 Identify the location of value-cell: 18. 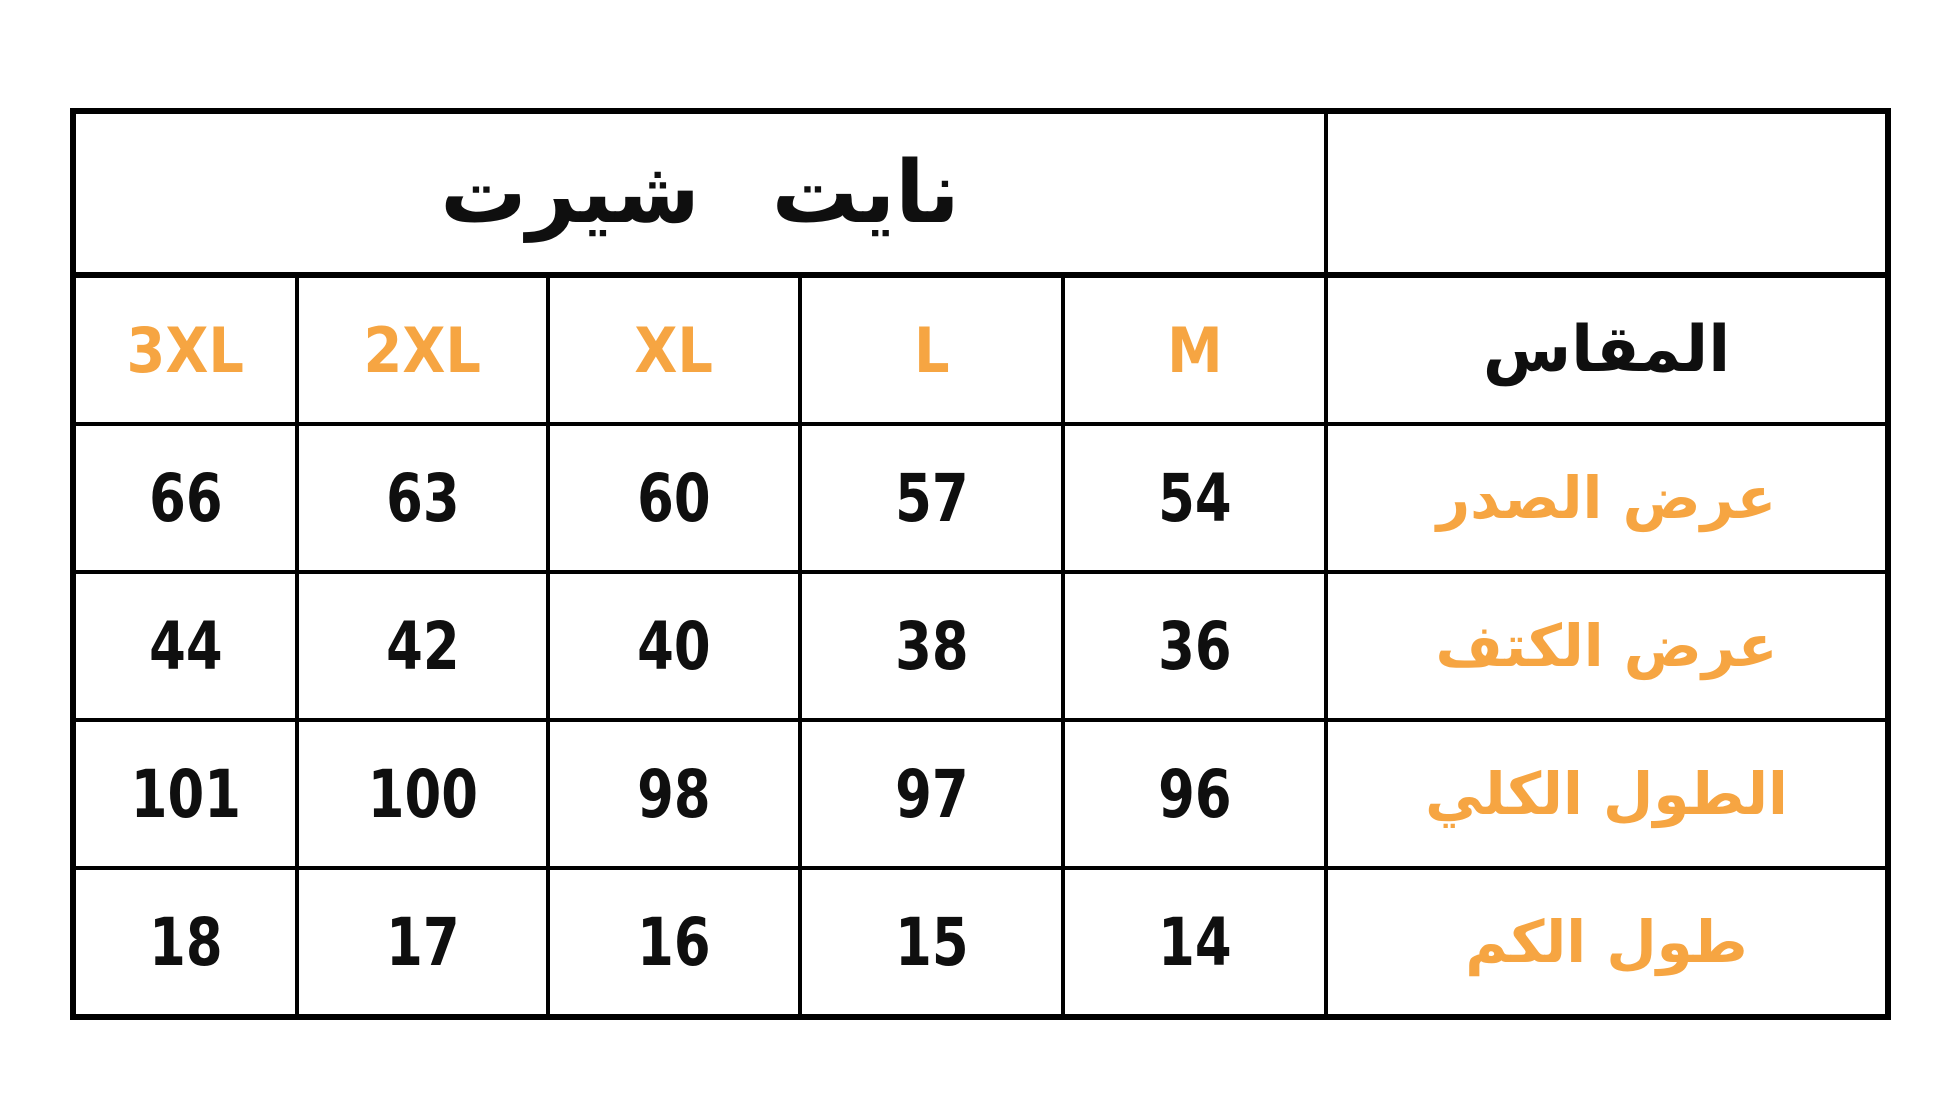
(185, 942).